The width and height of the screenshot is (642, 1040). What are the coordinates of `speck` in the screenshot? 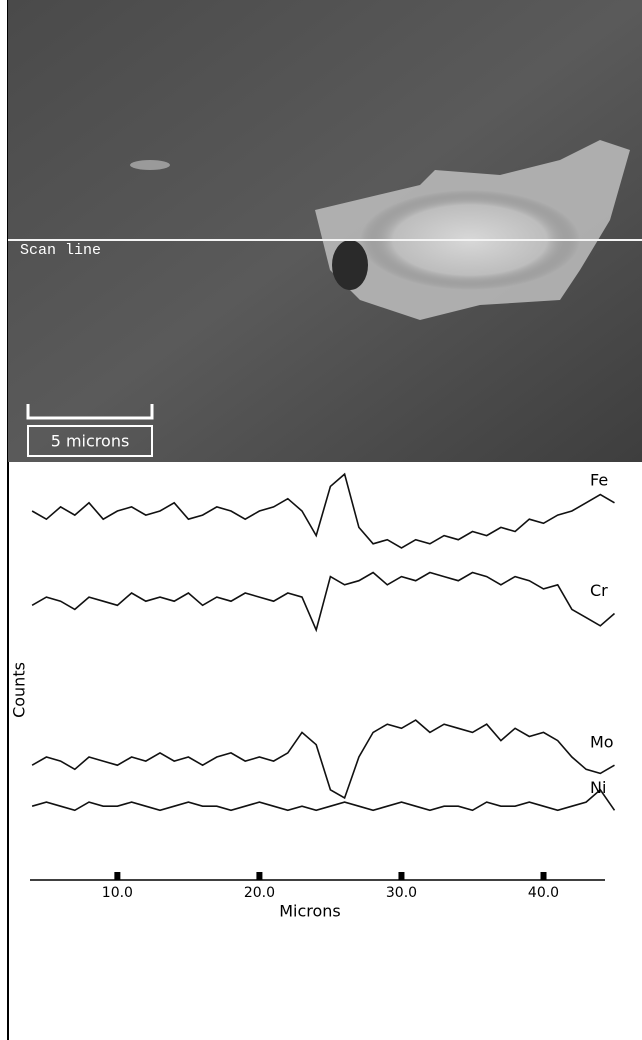 It's located at (150, 165).